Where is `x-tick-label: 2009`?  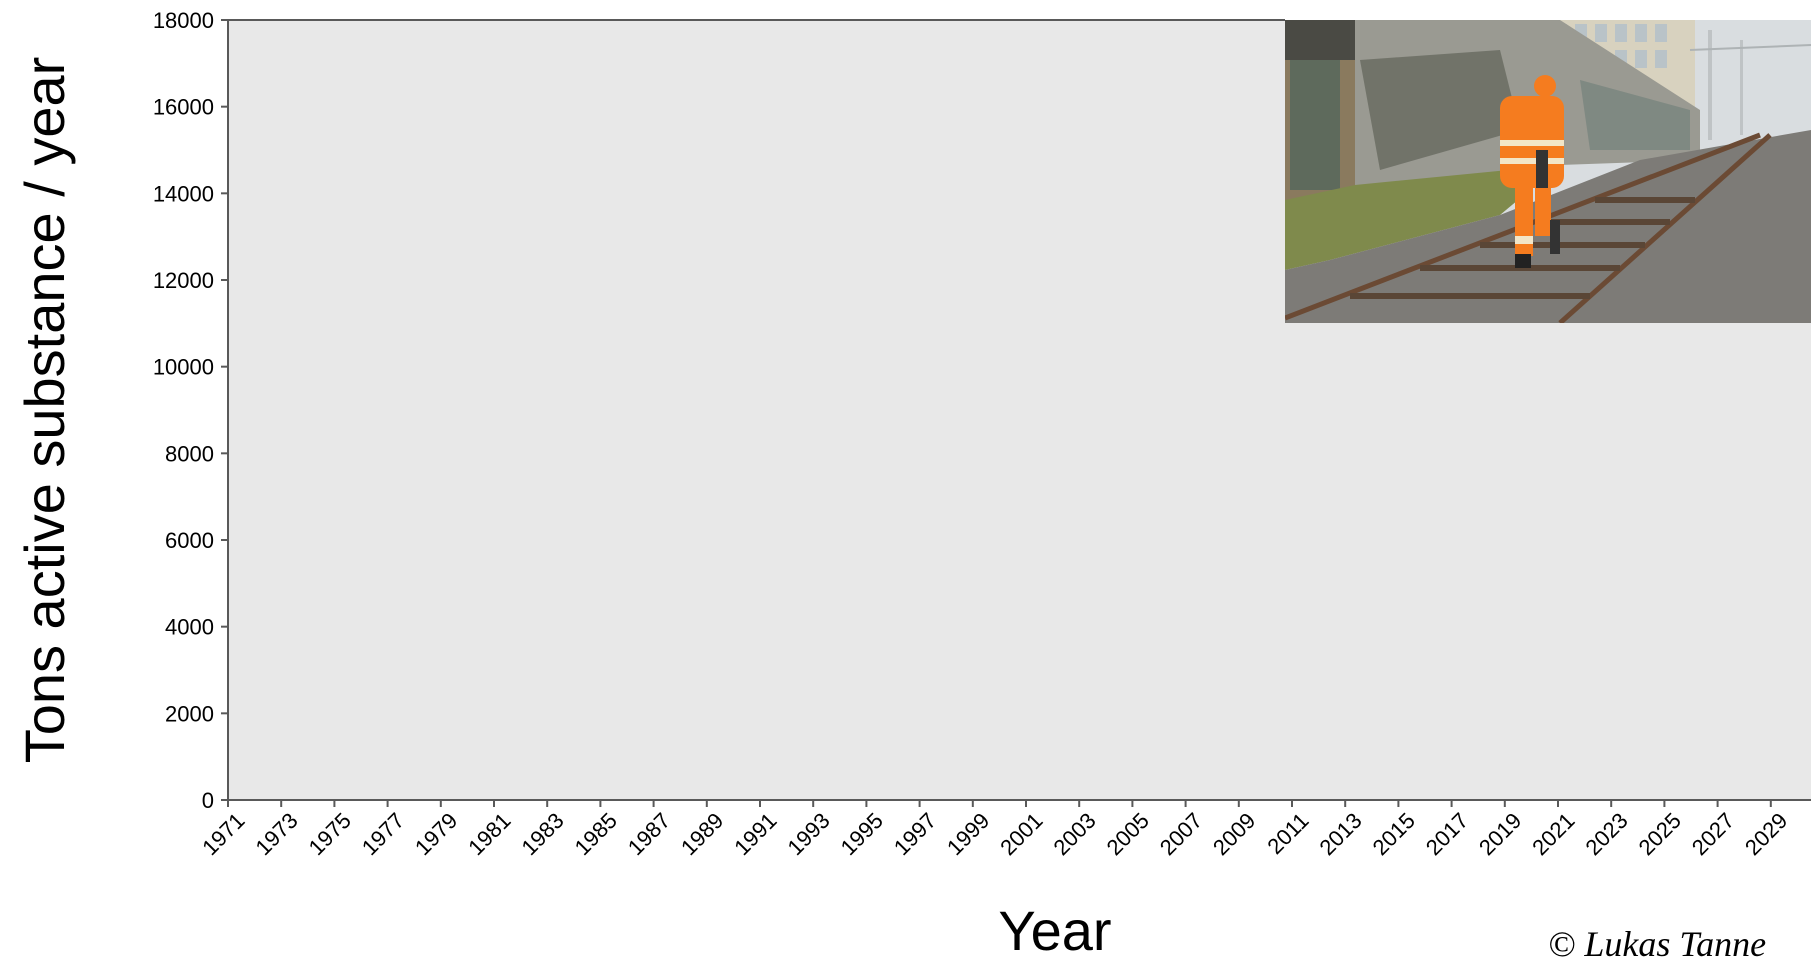
x-tick-label: 2009 is located at coordinates (1234, 834).